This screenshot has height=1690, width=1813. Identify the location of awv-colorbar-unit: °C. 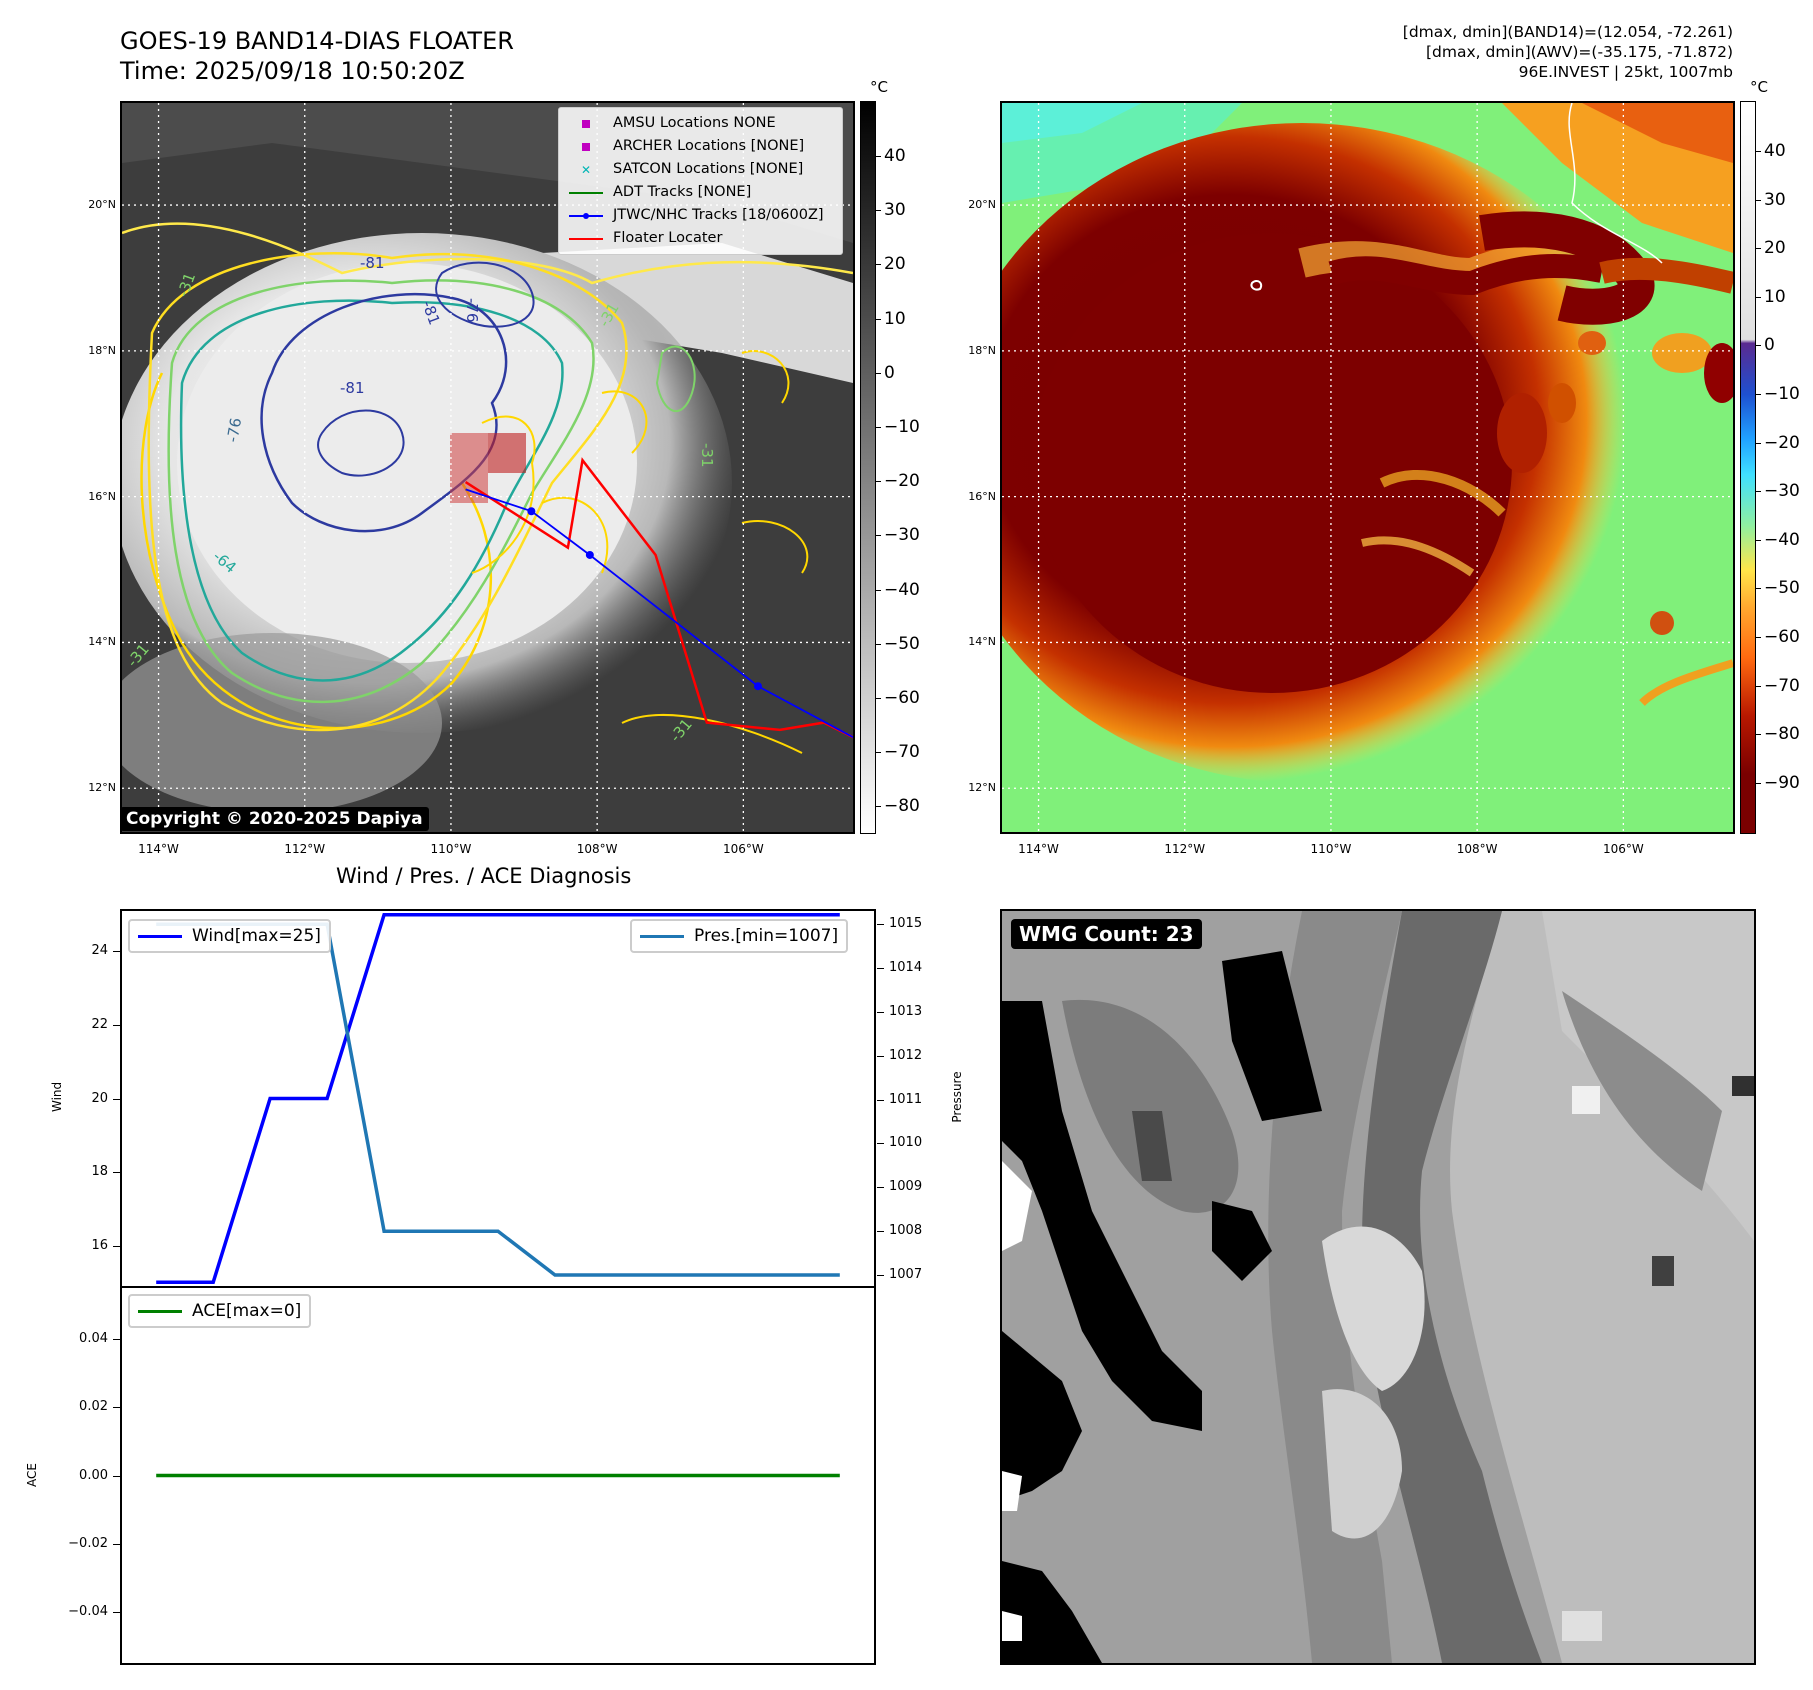
(1759, 87).